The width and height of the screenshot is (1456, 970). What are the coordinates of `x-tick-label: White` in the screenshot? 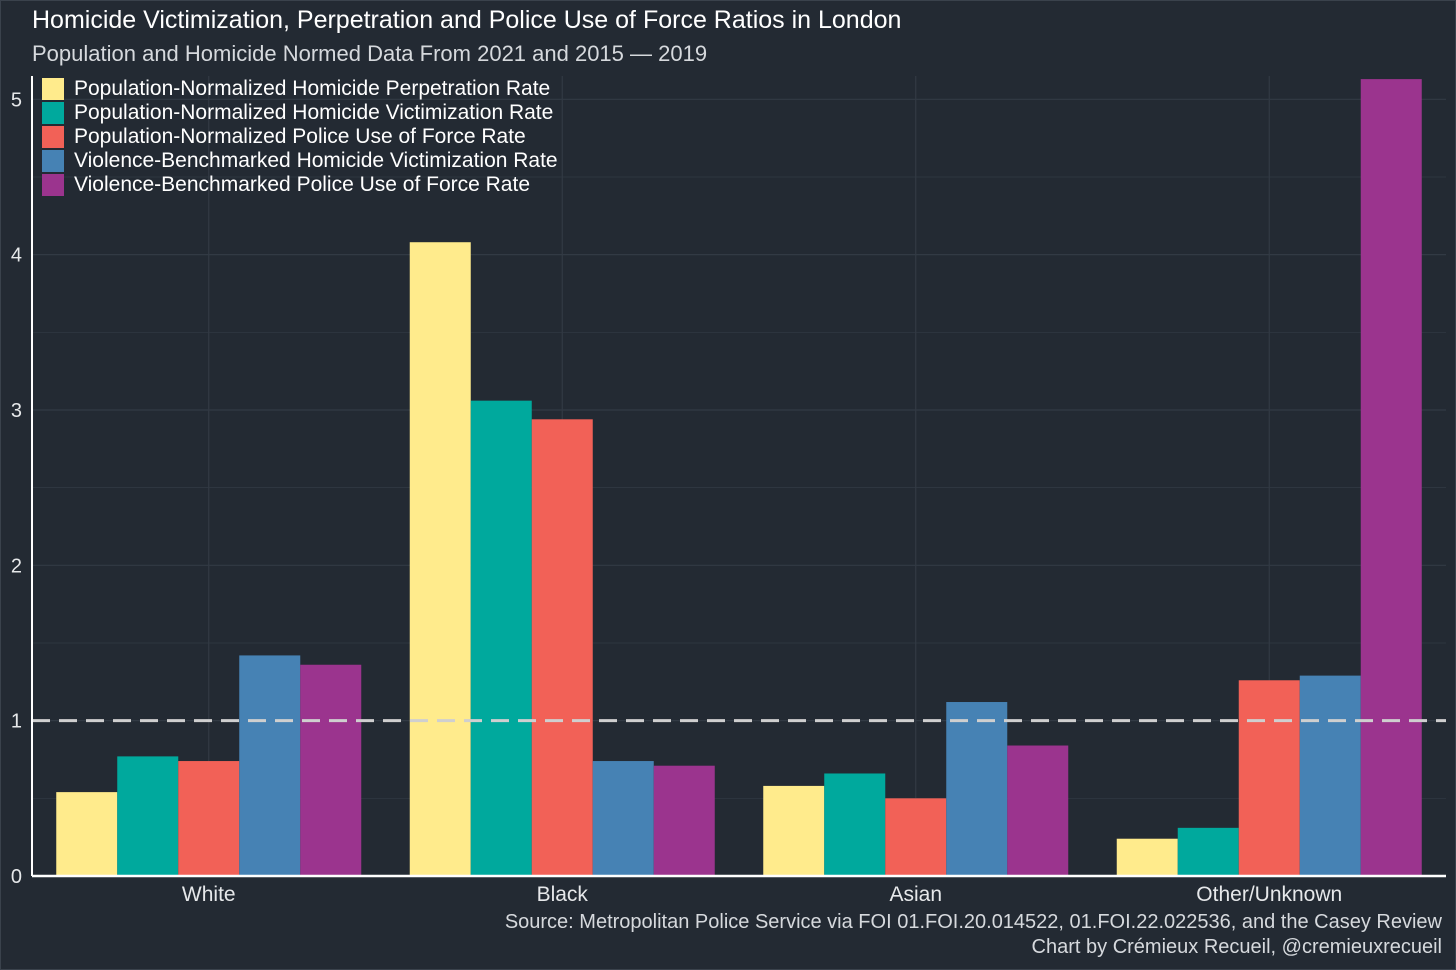 It's located at (209, 894).